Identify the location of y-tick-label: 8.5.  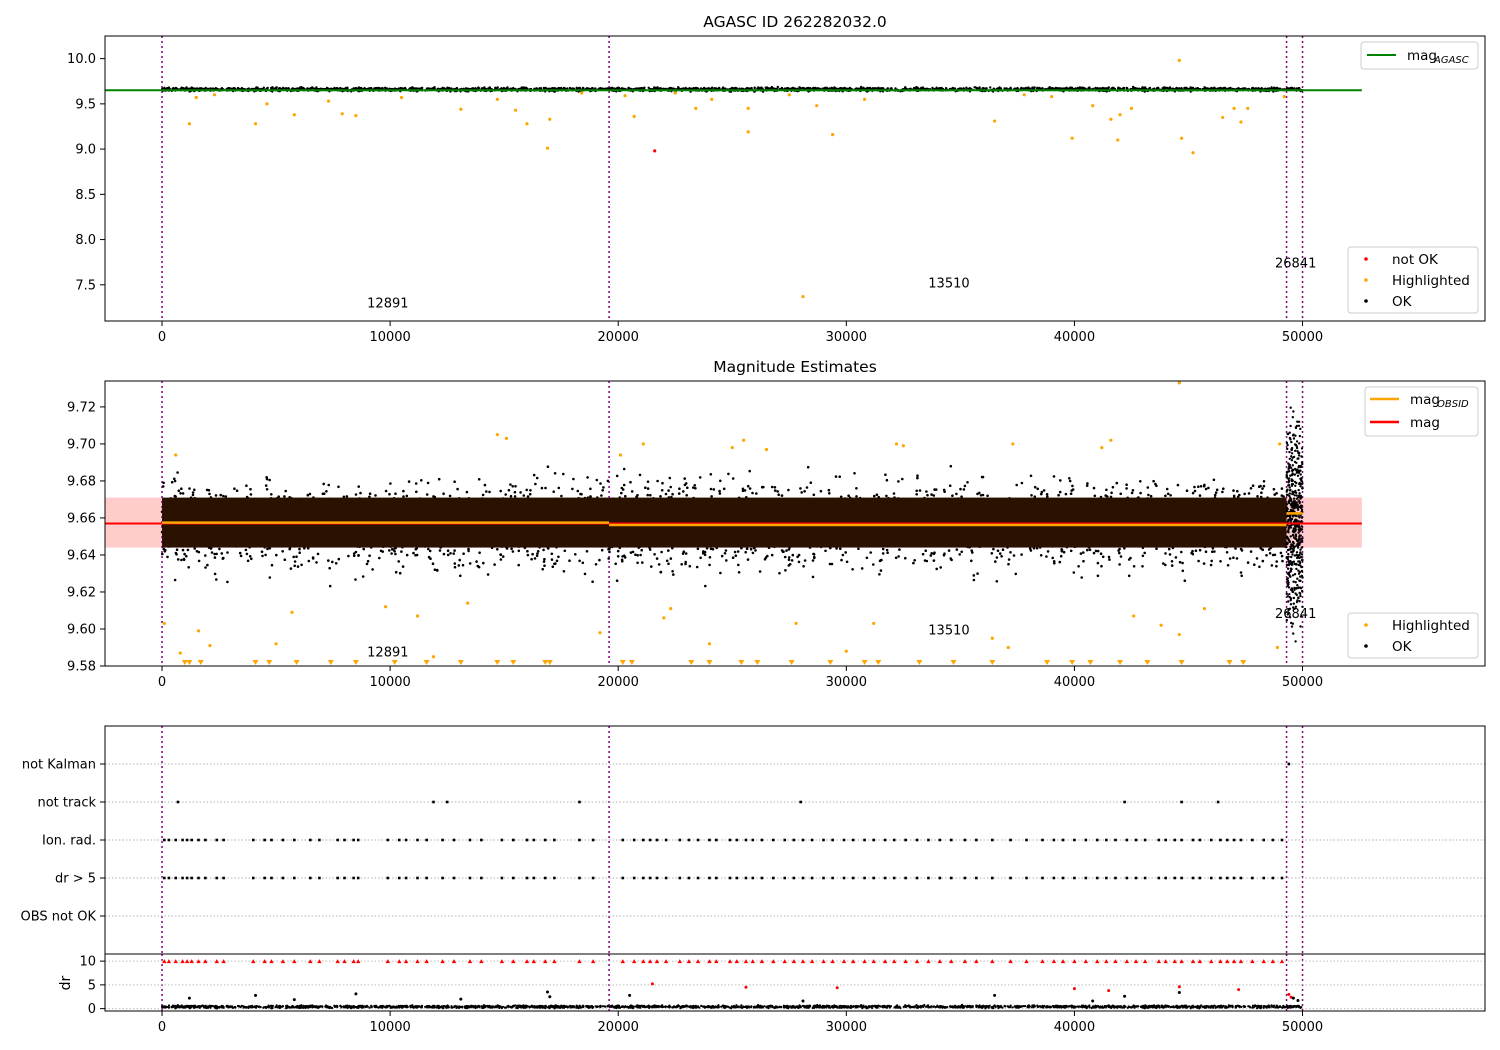
(85, 195).